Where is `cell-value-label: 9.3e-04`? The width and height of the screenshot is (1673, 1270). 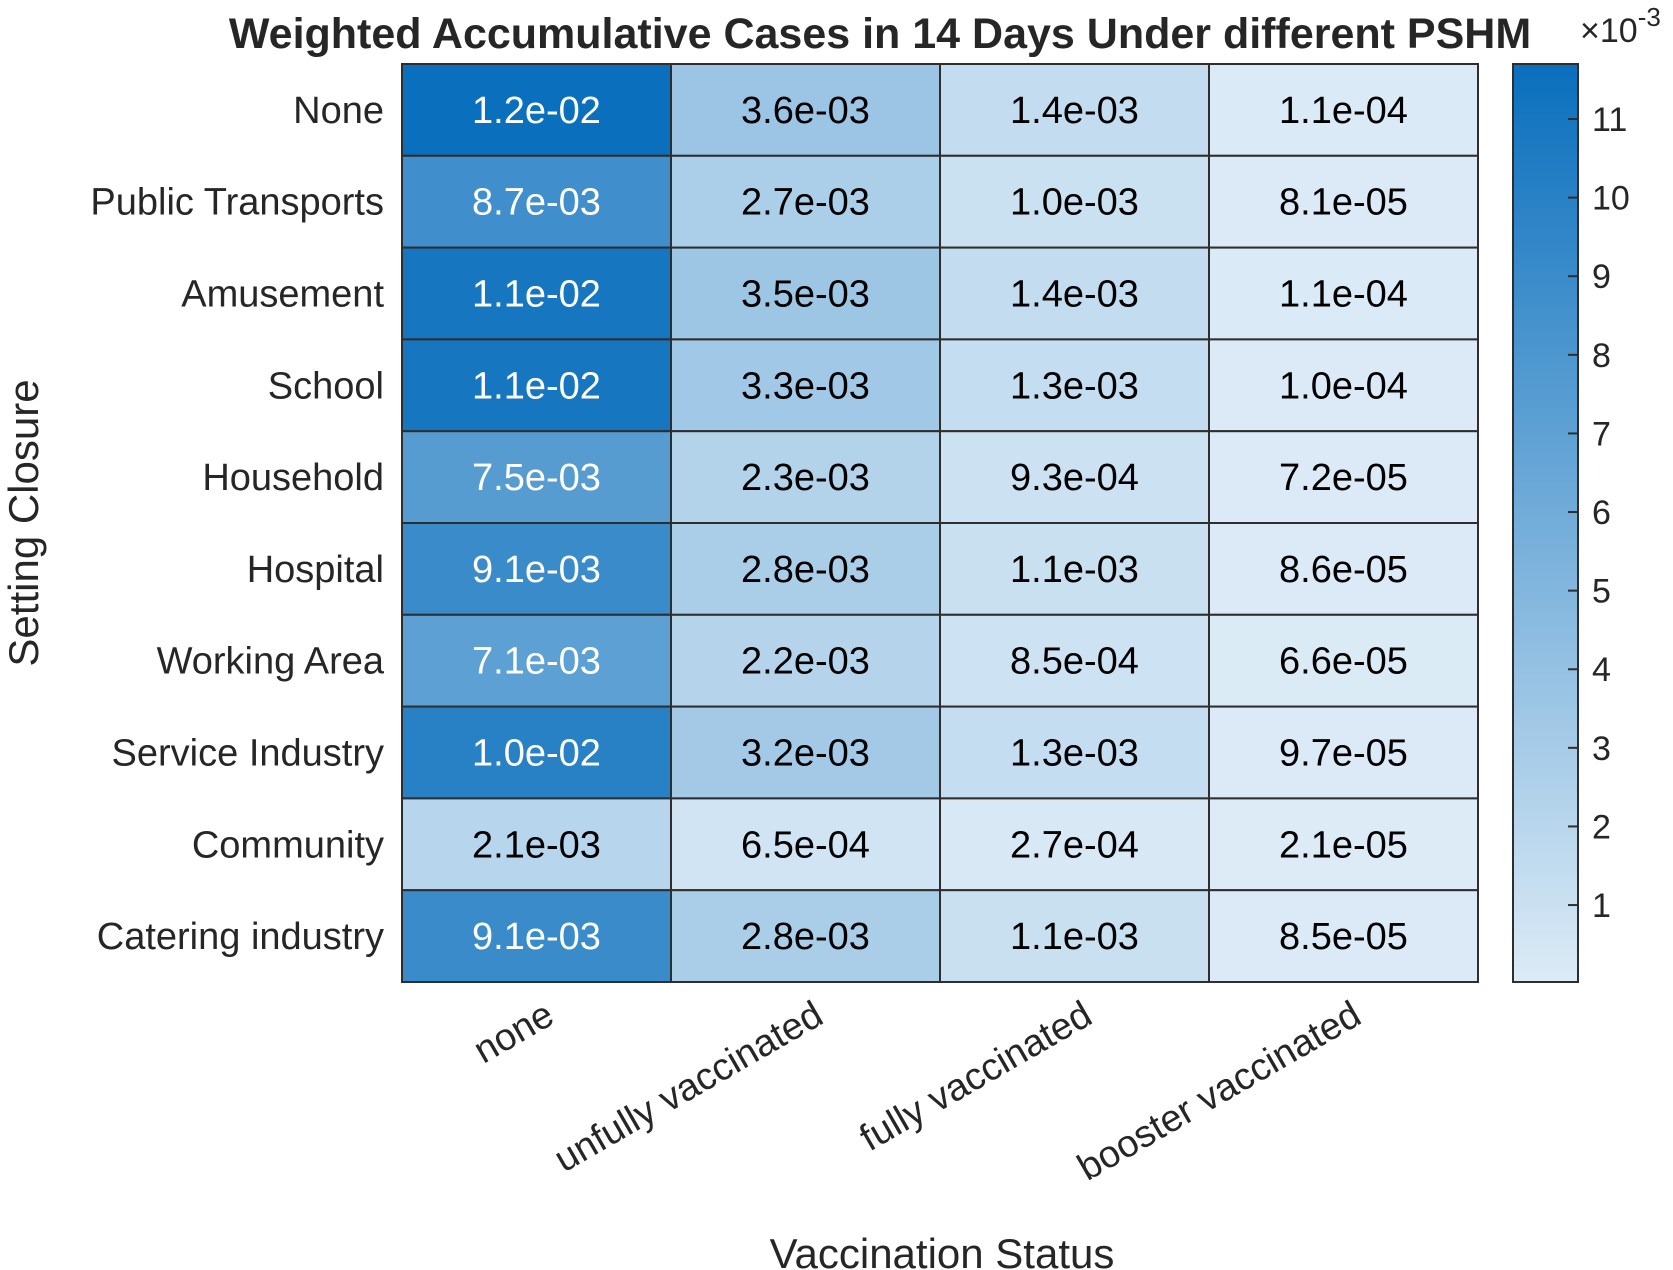 cell-value-label: 9.3e-04 is located at coordinates (1074, 478).